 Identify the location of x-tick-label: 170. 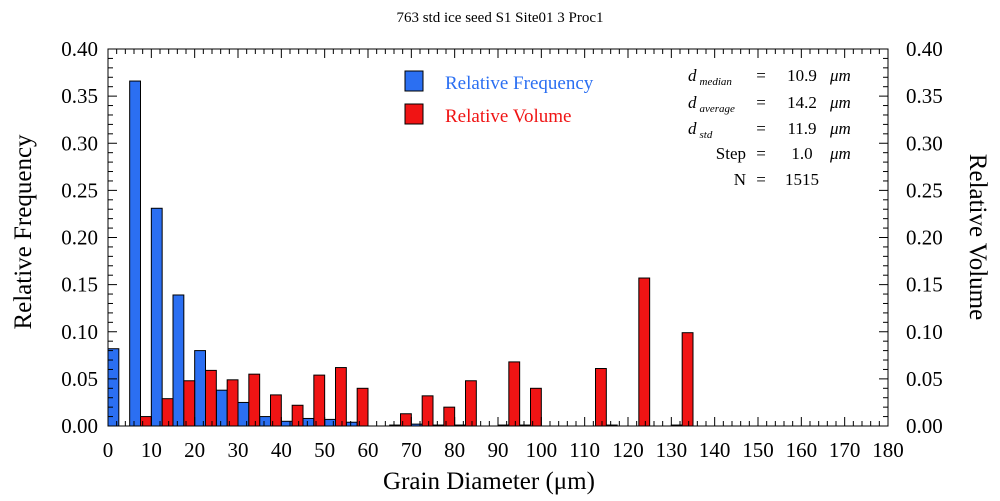
(845, 450).